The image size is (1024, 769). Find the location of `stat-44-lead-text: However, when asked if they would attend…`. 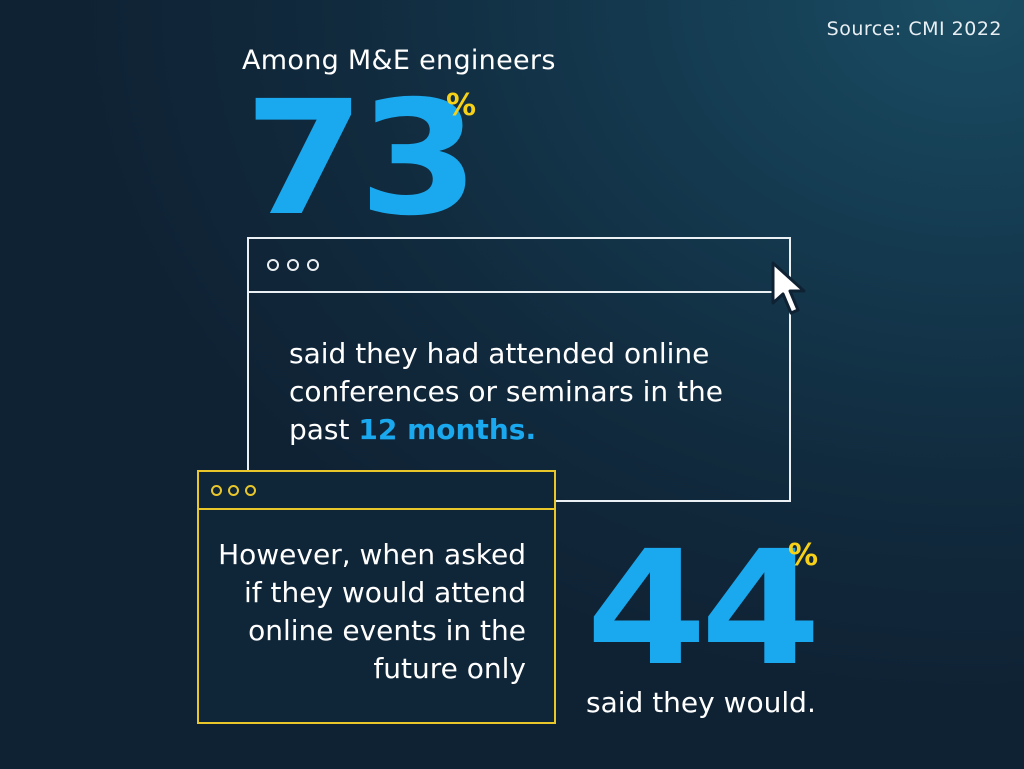

stat-44-lead-text: However, when asked if they would attend… is located at coordinates (372, 611).